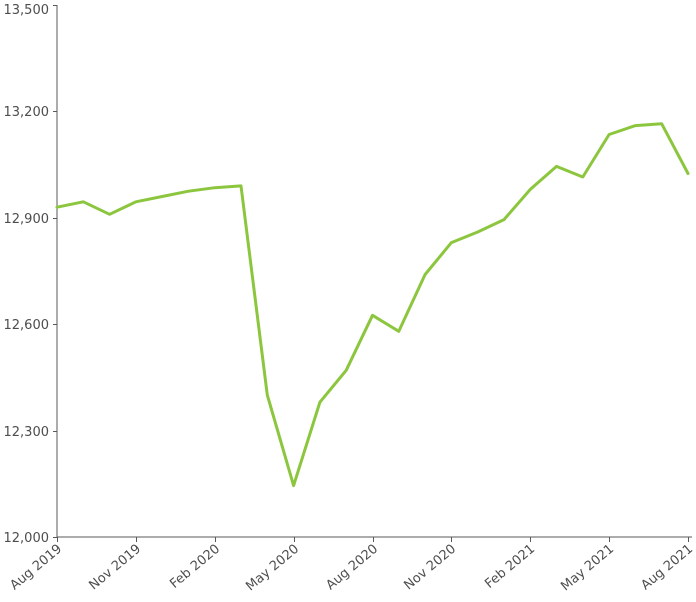 The width and height of the screenshot is (696, 602). Describe the element at coordinates (27, 325) in the screenshot. I see `y-axis-label: 12,600` at that location.